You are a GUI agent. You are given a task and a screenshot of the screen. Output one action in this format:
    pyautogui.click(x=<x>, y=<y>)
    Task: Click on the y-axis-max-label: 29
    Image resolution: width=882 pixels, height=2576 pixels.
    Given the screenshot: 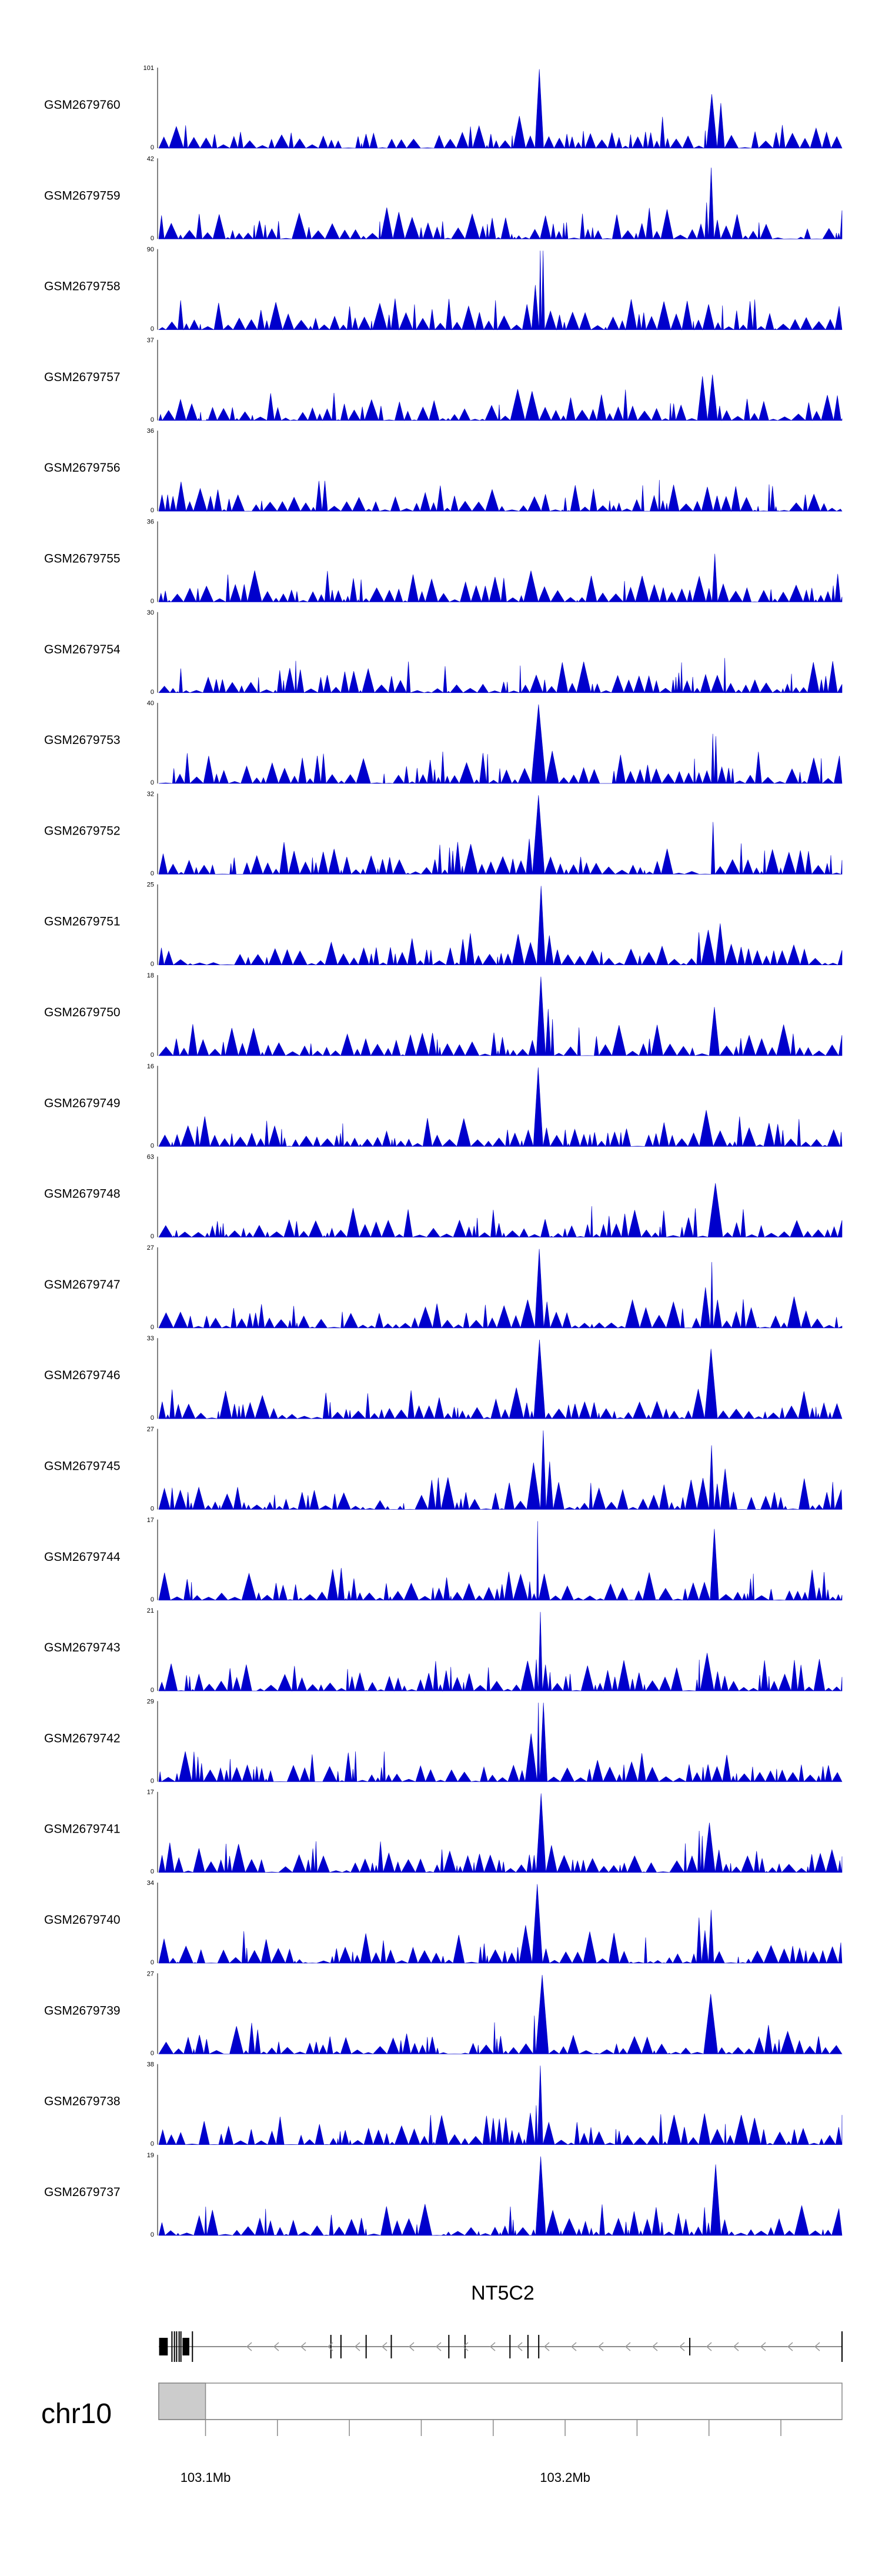 What is the action you would take?
    pyautogui.click(x=150, y=1701)
    